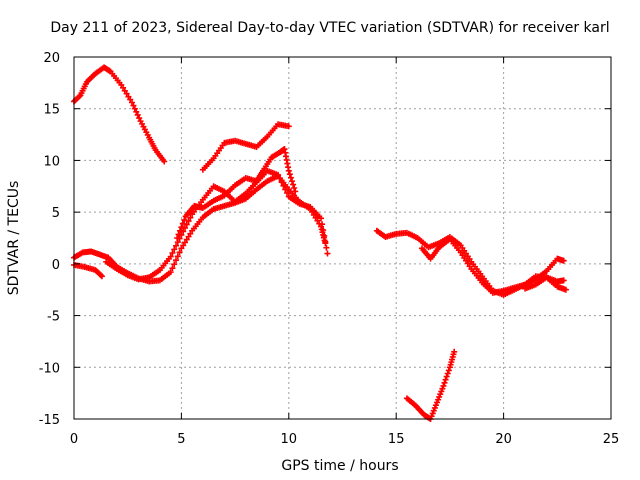 The width and height of the screenshot is (640, 480). I want to click on y-axis-label: SDTVAR / TECUs, so click(14, 238).